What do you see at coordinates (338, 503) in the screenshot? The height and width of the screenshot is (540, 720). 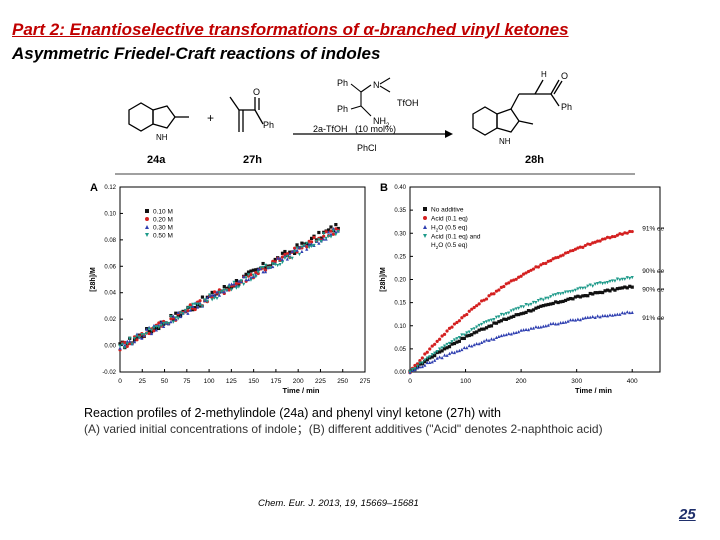 I see `citation: Chem. Eur. J. 2013, 19, 15669–15681` at bounding box center [338, 503].